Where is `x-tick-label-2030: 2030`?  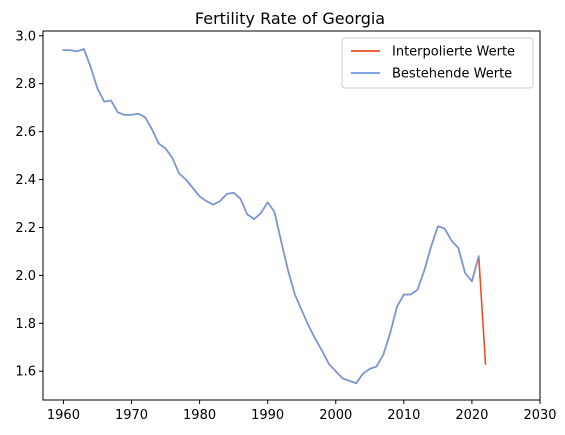
x-tick-label-2030: 2030 is located at coordinates (539, 415).